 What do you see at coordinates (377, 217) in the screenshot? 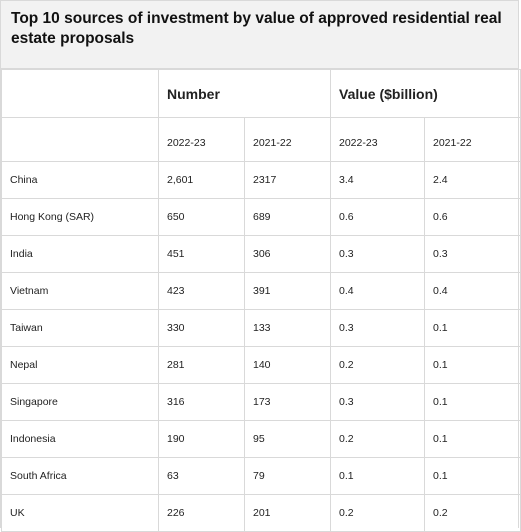
I see `cell-value-2022-23: 0.6` at bounding box center [377, 217].